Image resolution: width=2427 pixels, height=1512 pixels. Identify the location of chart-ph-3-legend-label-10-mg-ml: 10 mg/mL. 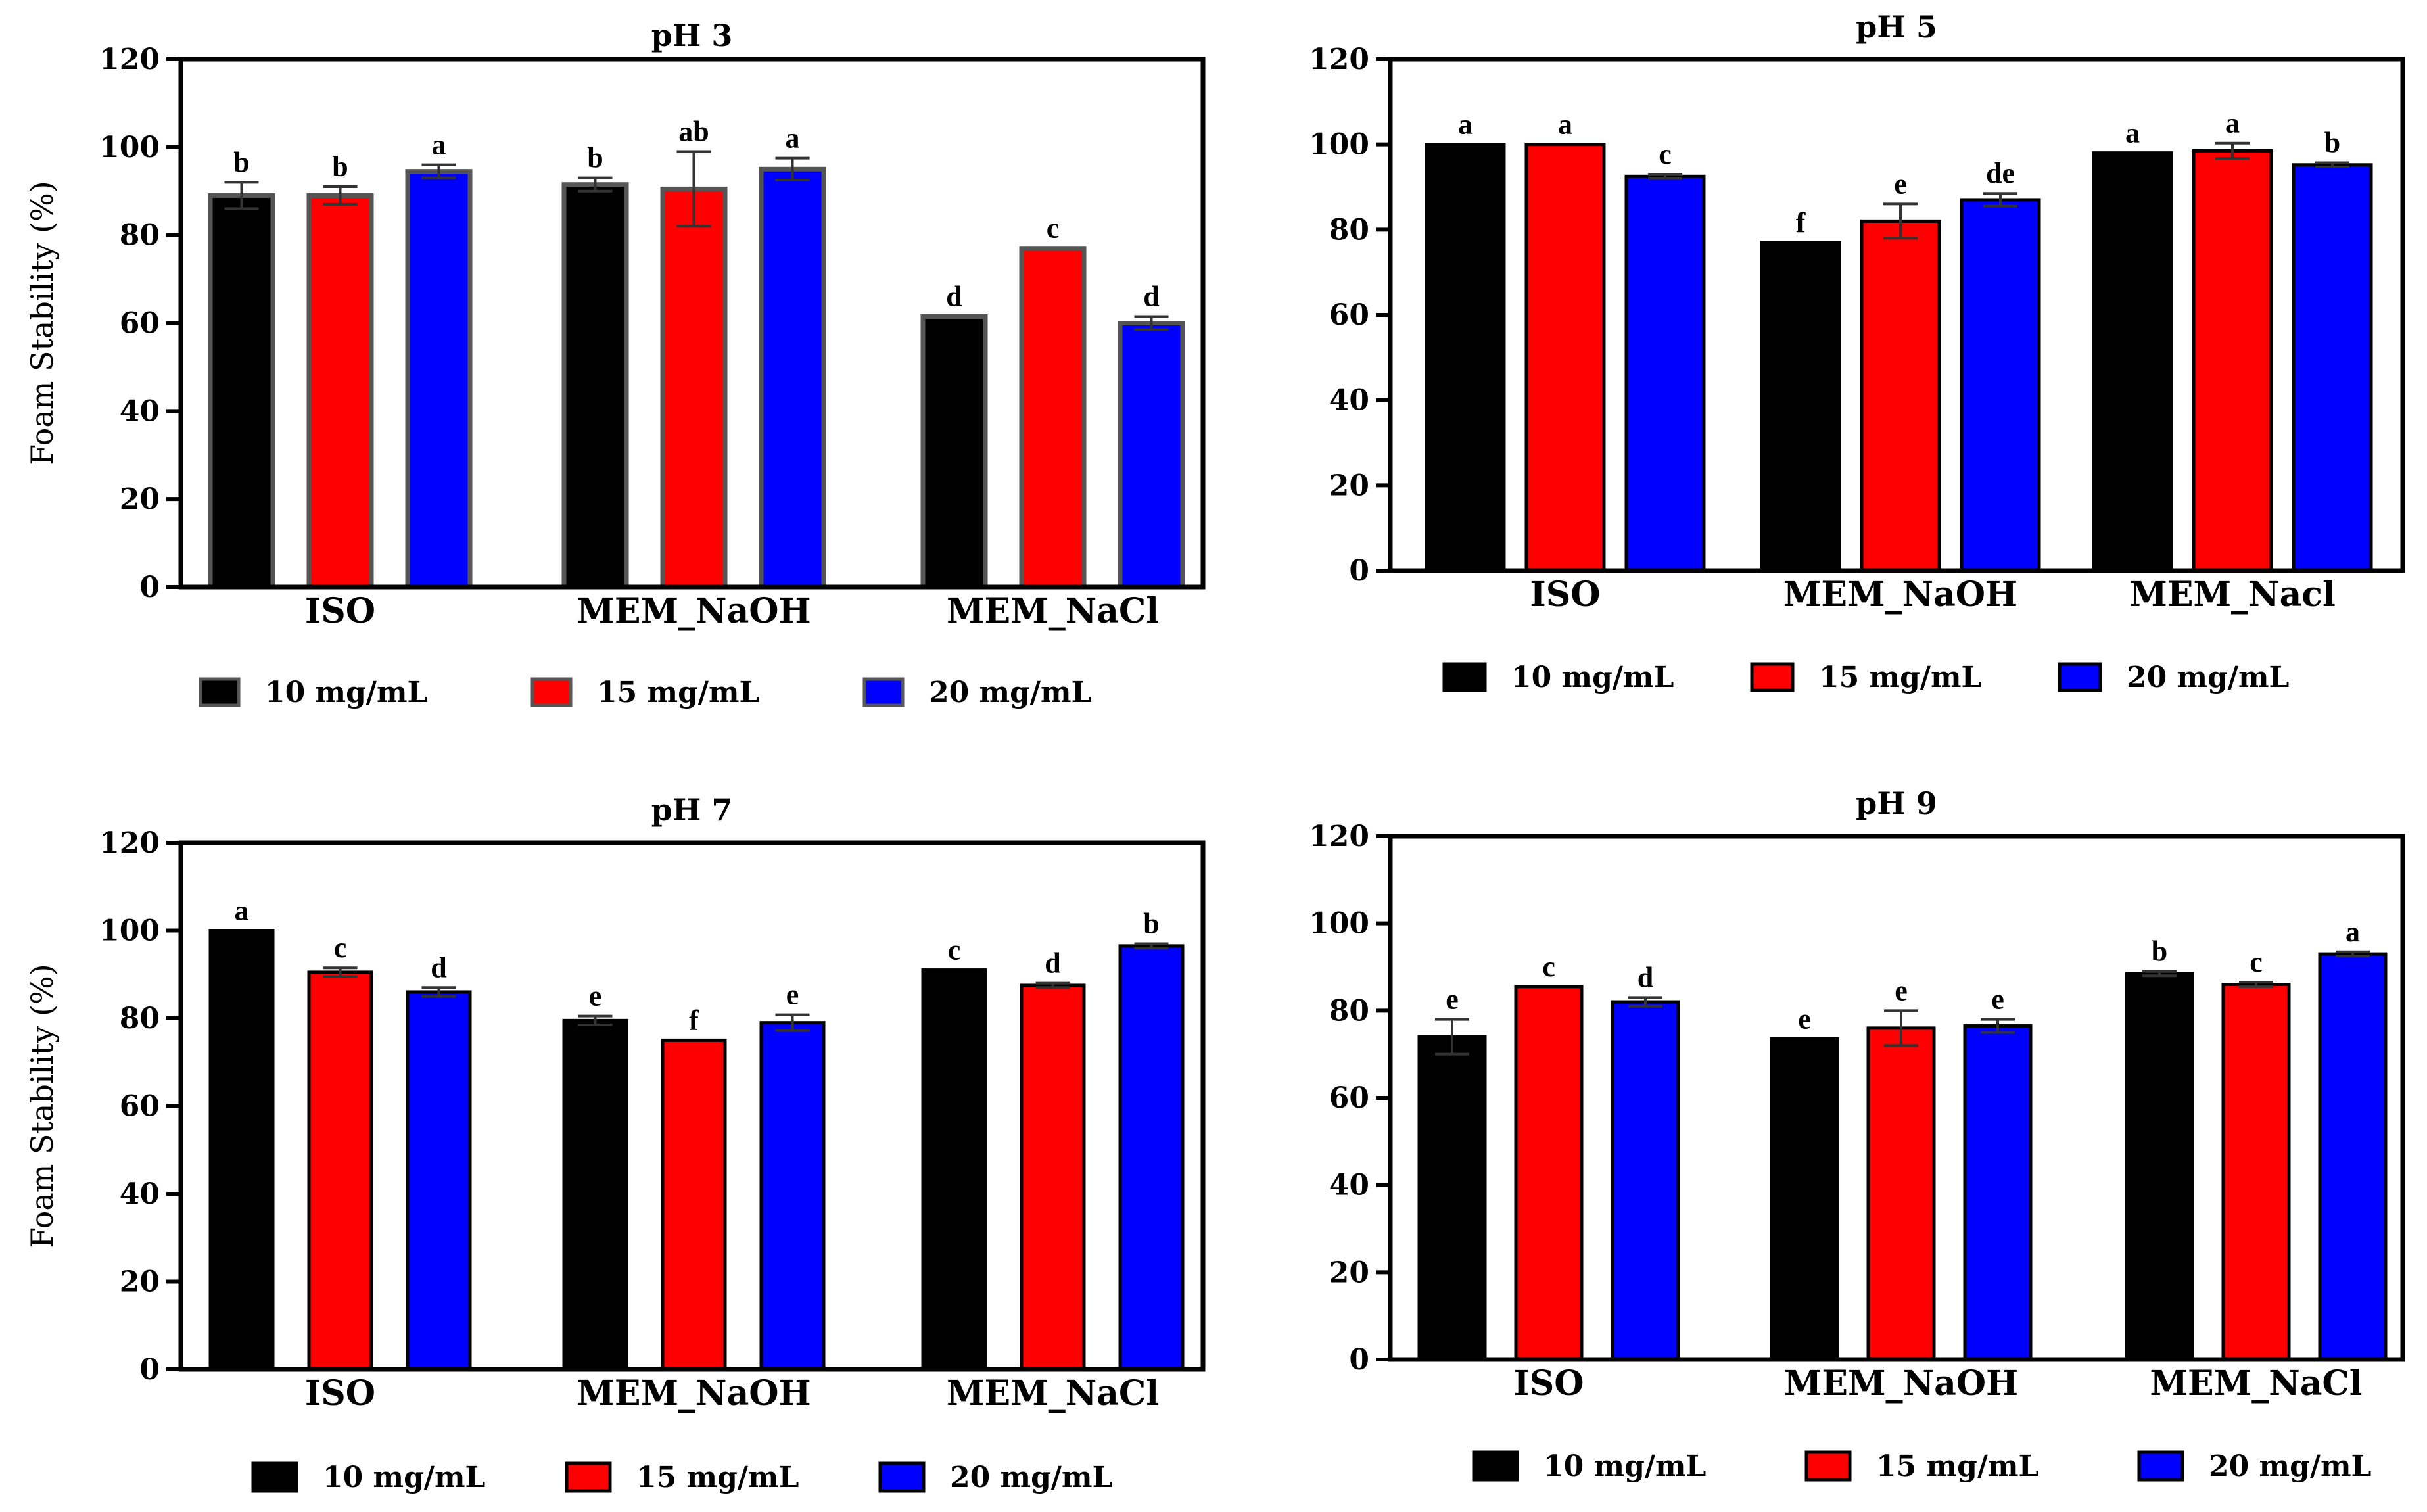
(346, 692).